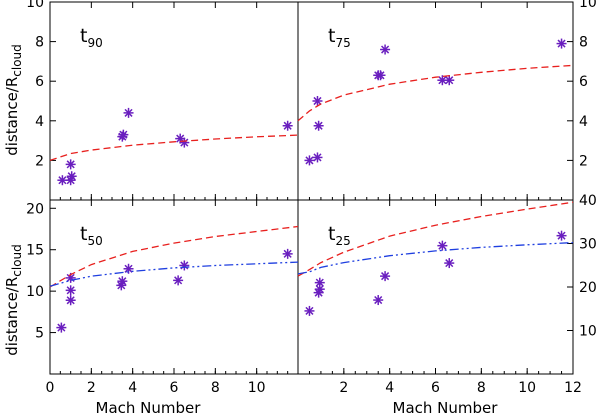 This screenshot has height=417, width=598. What do you see at coordinates (132, 388) in the screenshot?
I see `x-tick-label-t50: 4` at bounding box center [132, 388].